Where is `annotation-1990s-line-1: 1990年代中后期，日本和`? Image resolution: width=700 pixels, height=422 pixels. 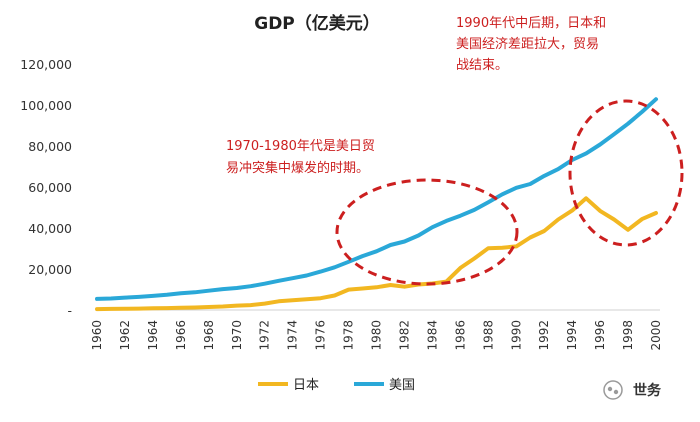
annotation-1990s-line-1: 1990年代中后期，日本和 is located at coordinates (531, 23).